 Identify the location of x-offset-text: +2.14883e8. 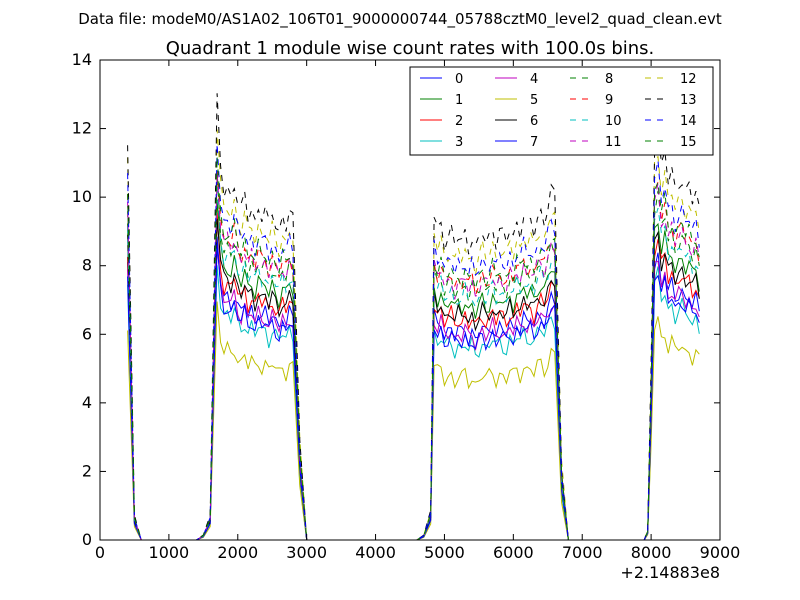
(670, 572).